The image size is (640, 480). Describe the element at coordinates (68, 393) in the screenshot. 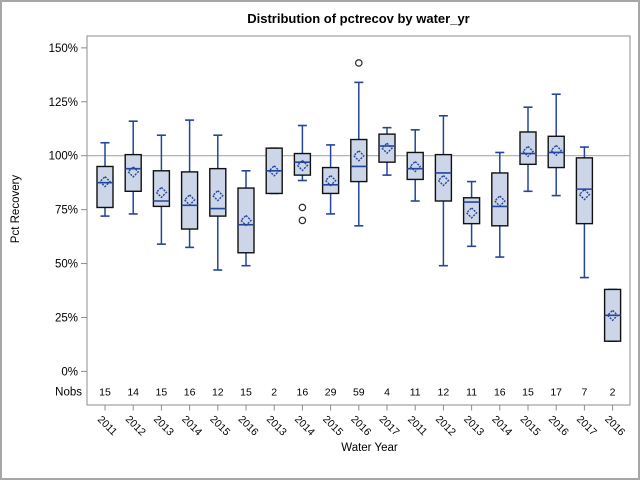

I see `nobs-label: Nobs` at that location.